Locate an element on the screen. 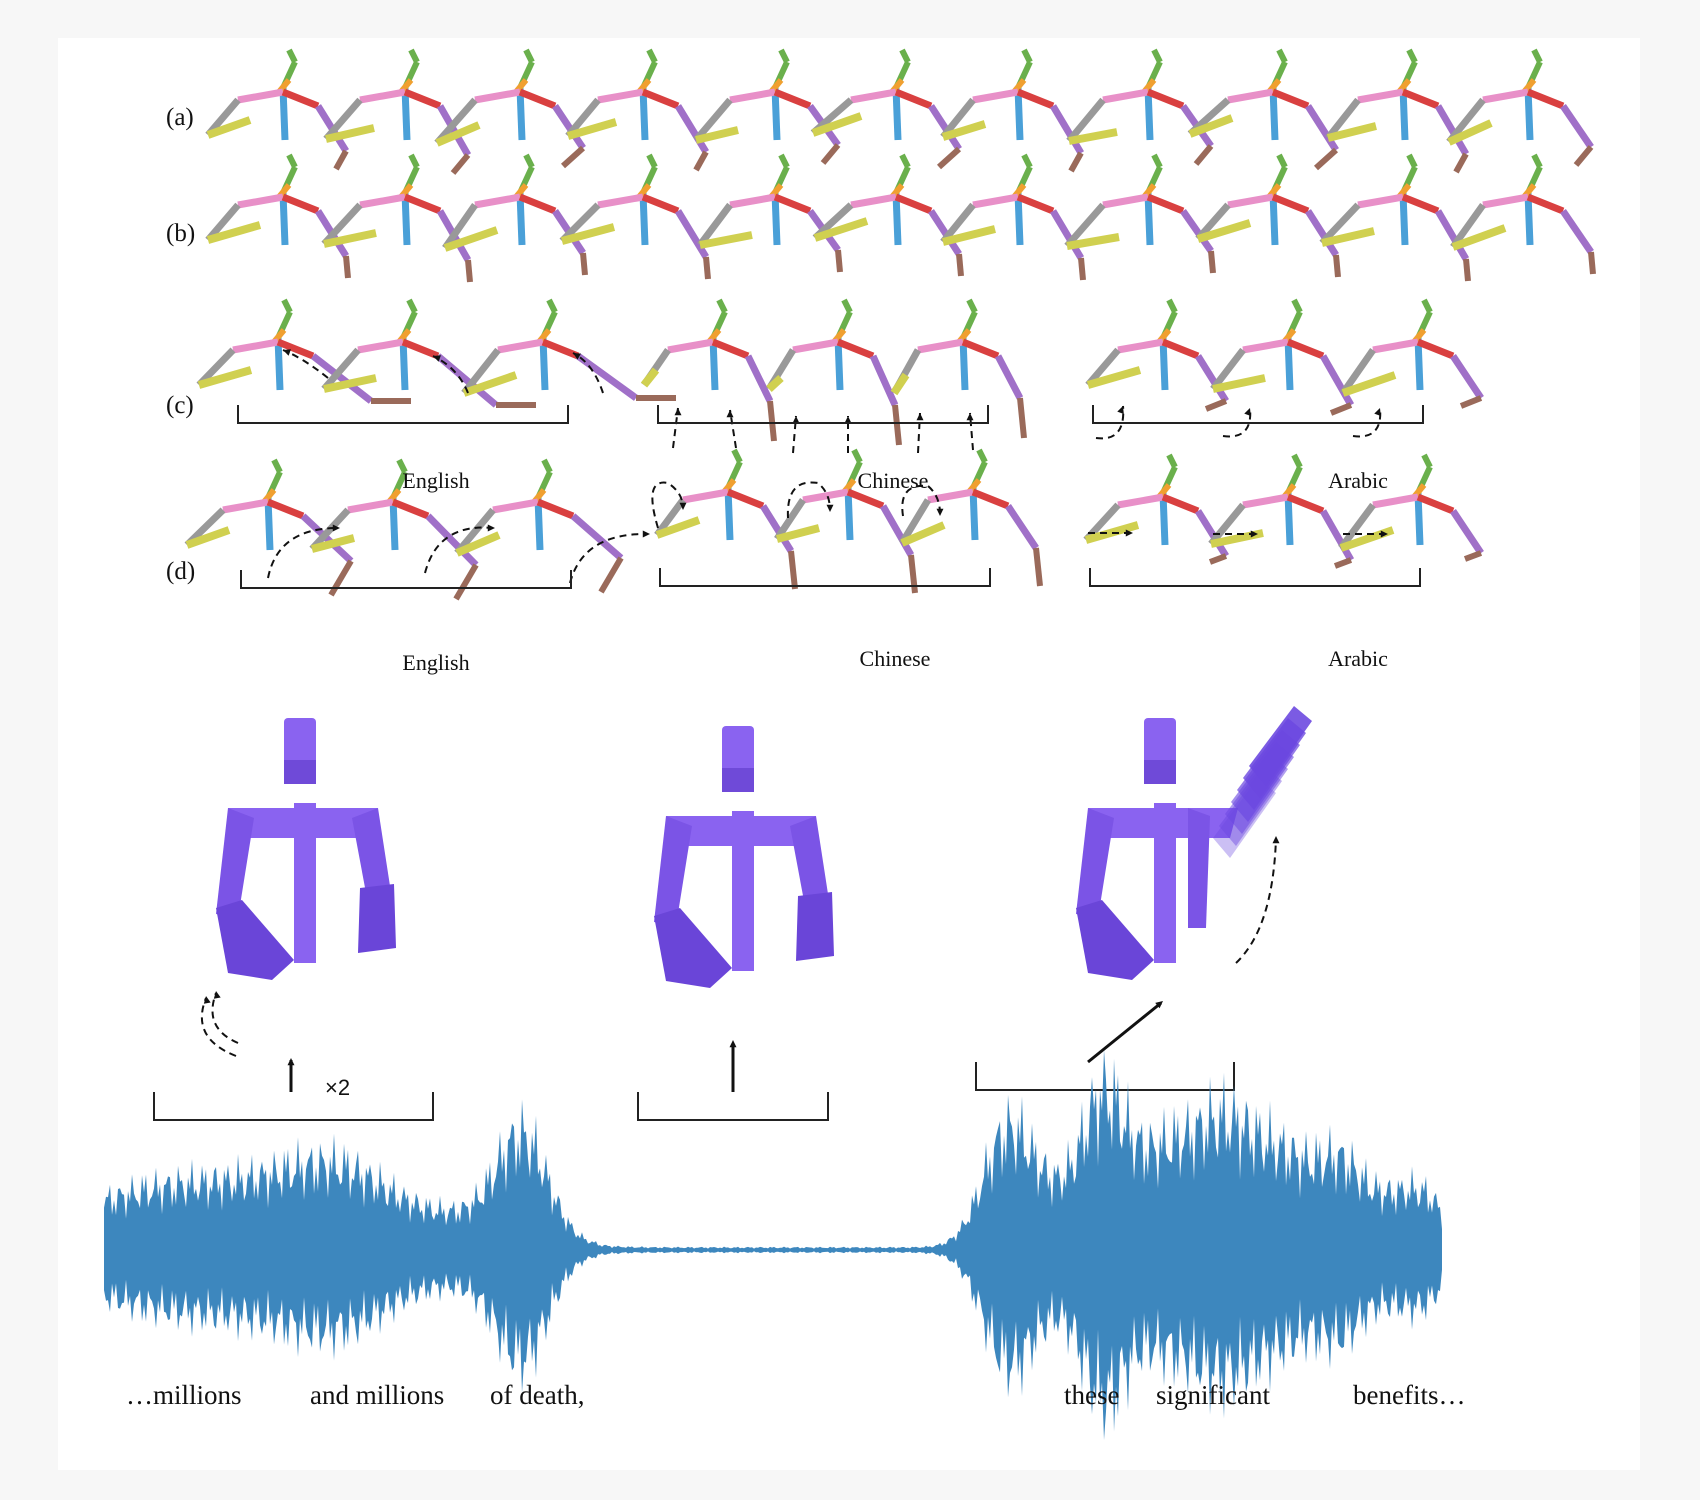  avatar-right-forearm-motion is located at coordinates (1280, 746).